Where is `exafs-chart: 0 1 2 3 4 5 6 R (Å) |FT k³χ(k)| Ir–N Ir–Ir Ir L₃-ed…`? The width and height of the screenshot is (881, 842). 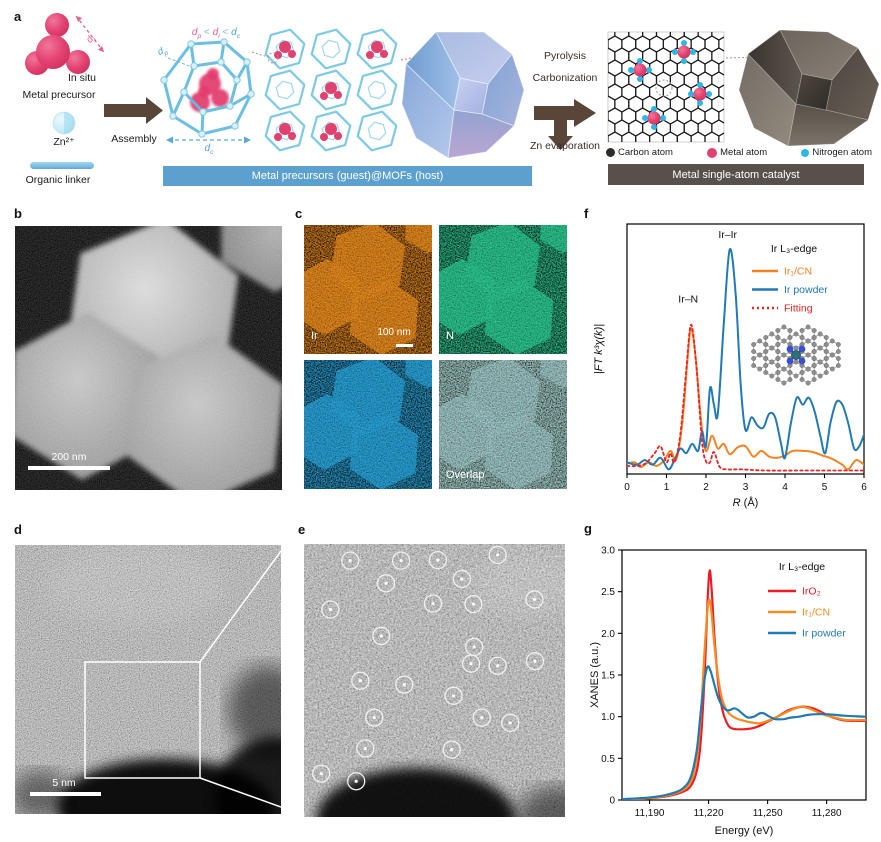 exafs-chart: 0 1 2 3 4 5 6 R (Å) |FT k³χ(k)| Ir–N Ir–Ir Ir L₃-ed… is located at coordinates (730, 366).